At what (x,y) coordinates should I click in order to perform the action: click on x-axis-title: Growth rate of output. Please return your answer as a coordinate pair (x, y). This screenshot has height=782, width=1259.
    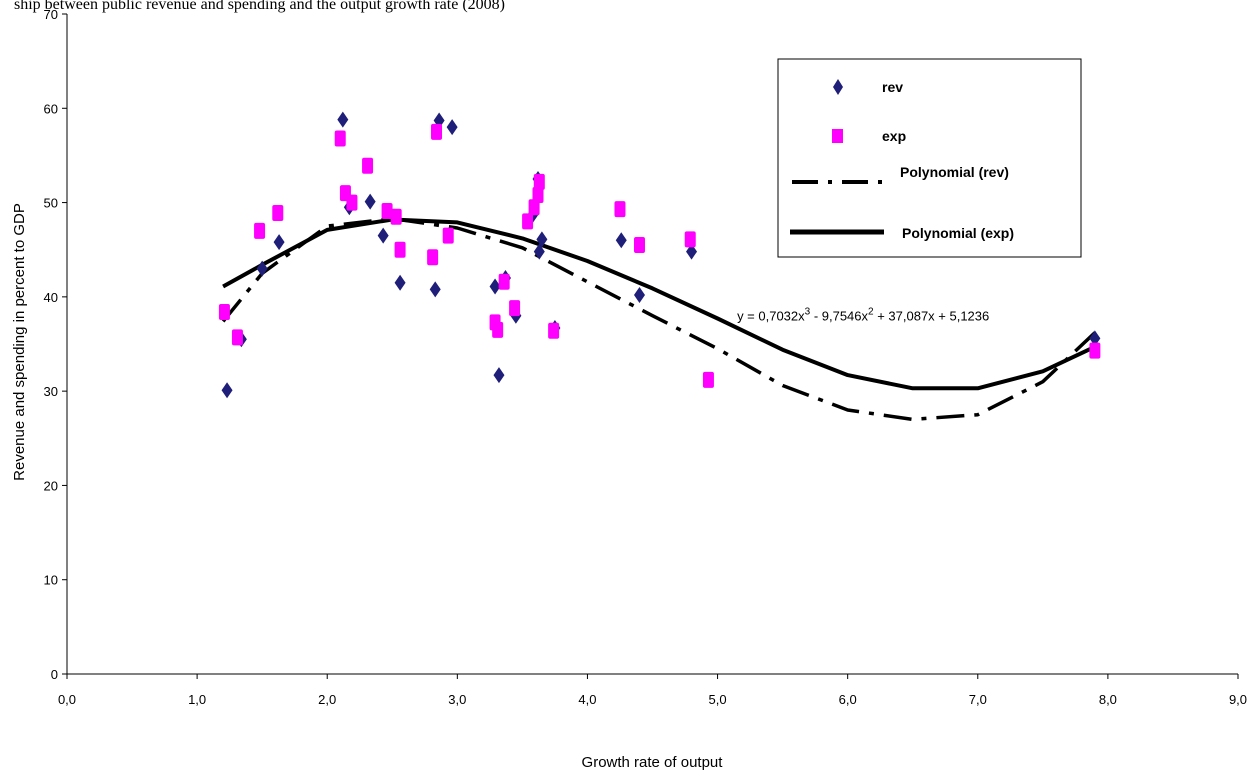
    Looking at the image, I should click on (653, 762).